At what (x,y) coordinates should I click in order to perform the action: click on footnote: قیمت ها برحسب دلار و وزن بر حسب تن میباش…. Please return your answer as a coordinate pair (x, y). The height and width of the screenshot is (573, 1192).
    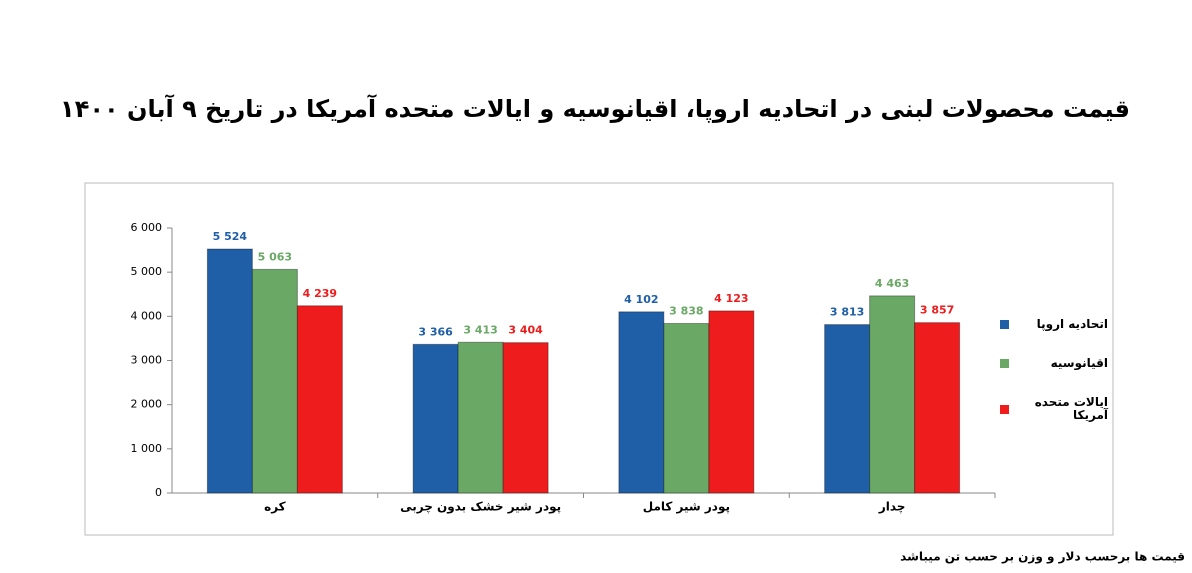
    Looking at the image, I should click on (1042, 557).